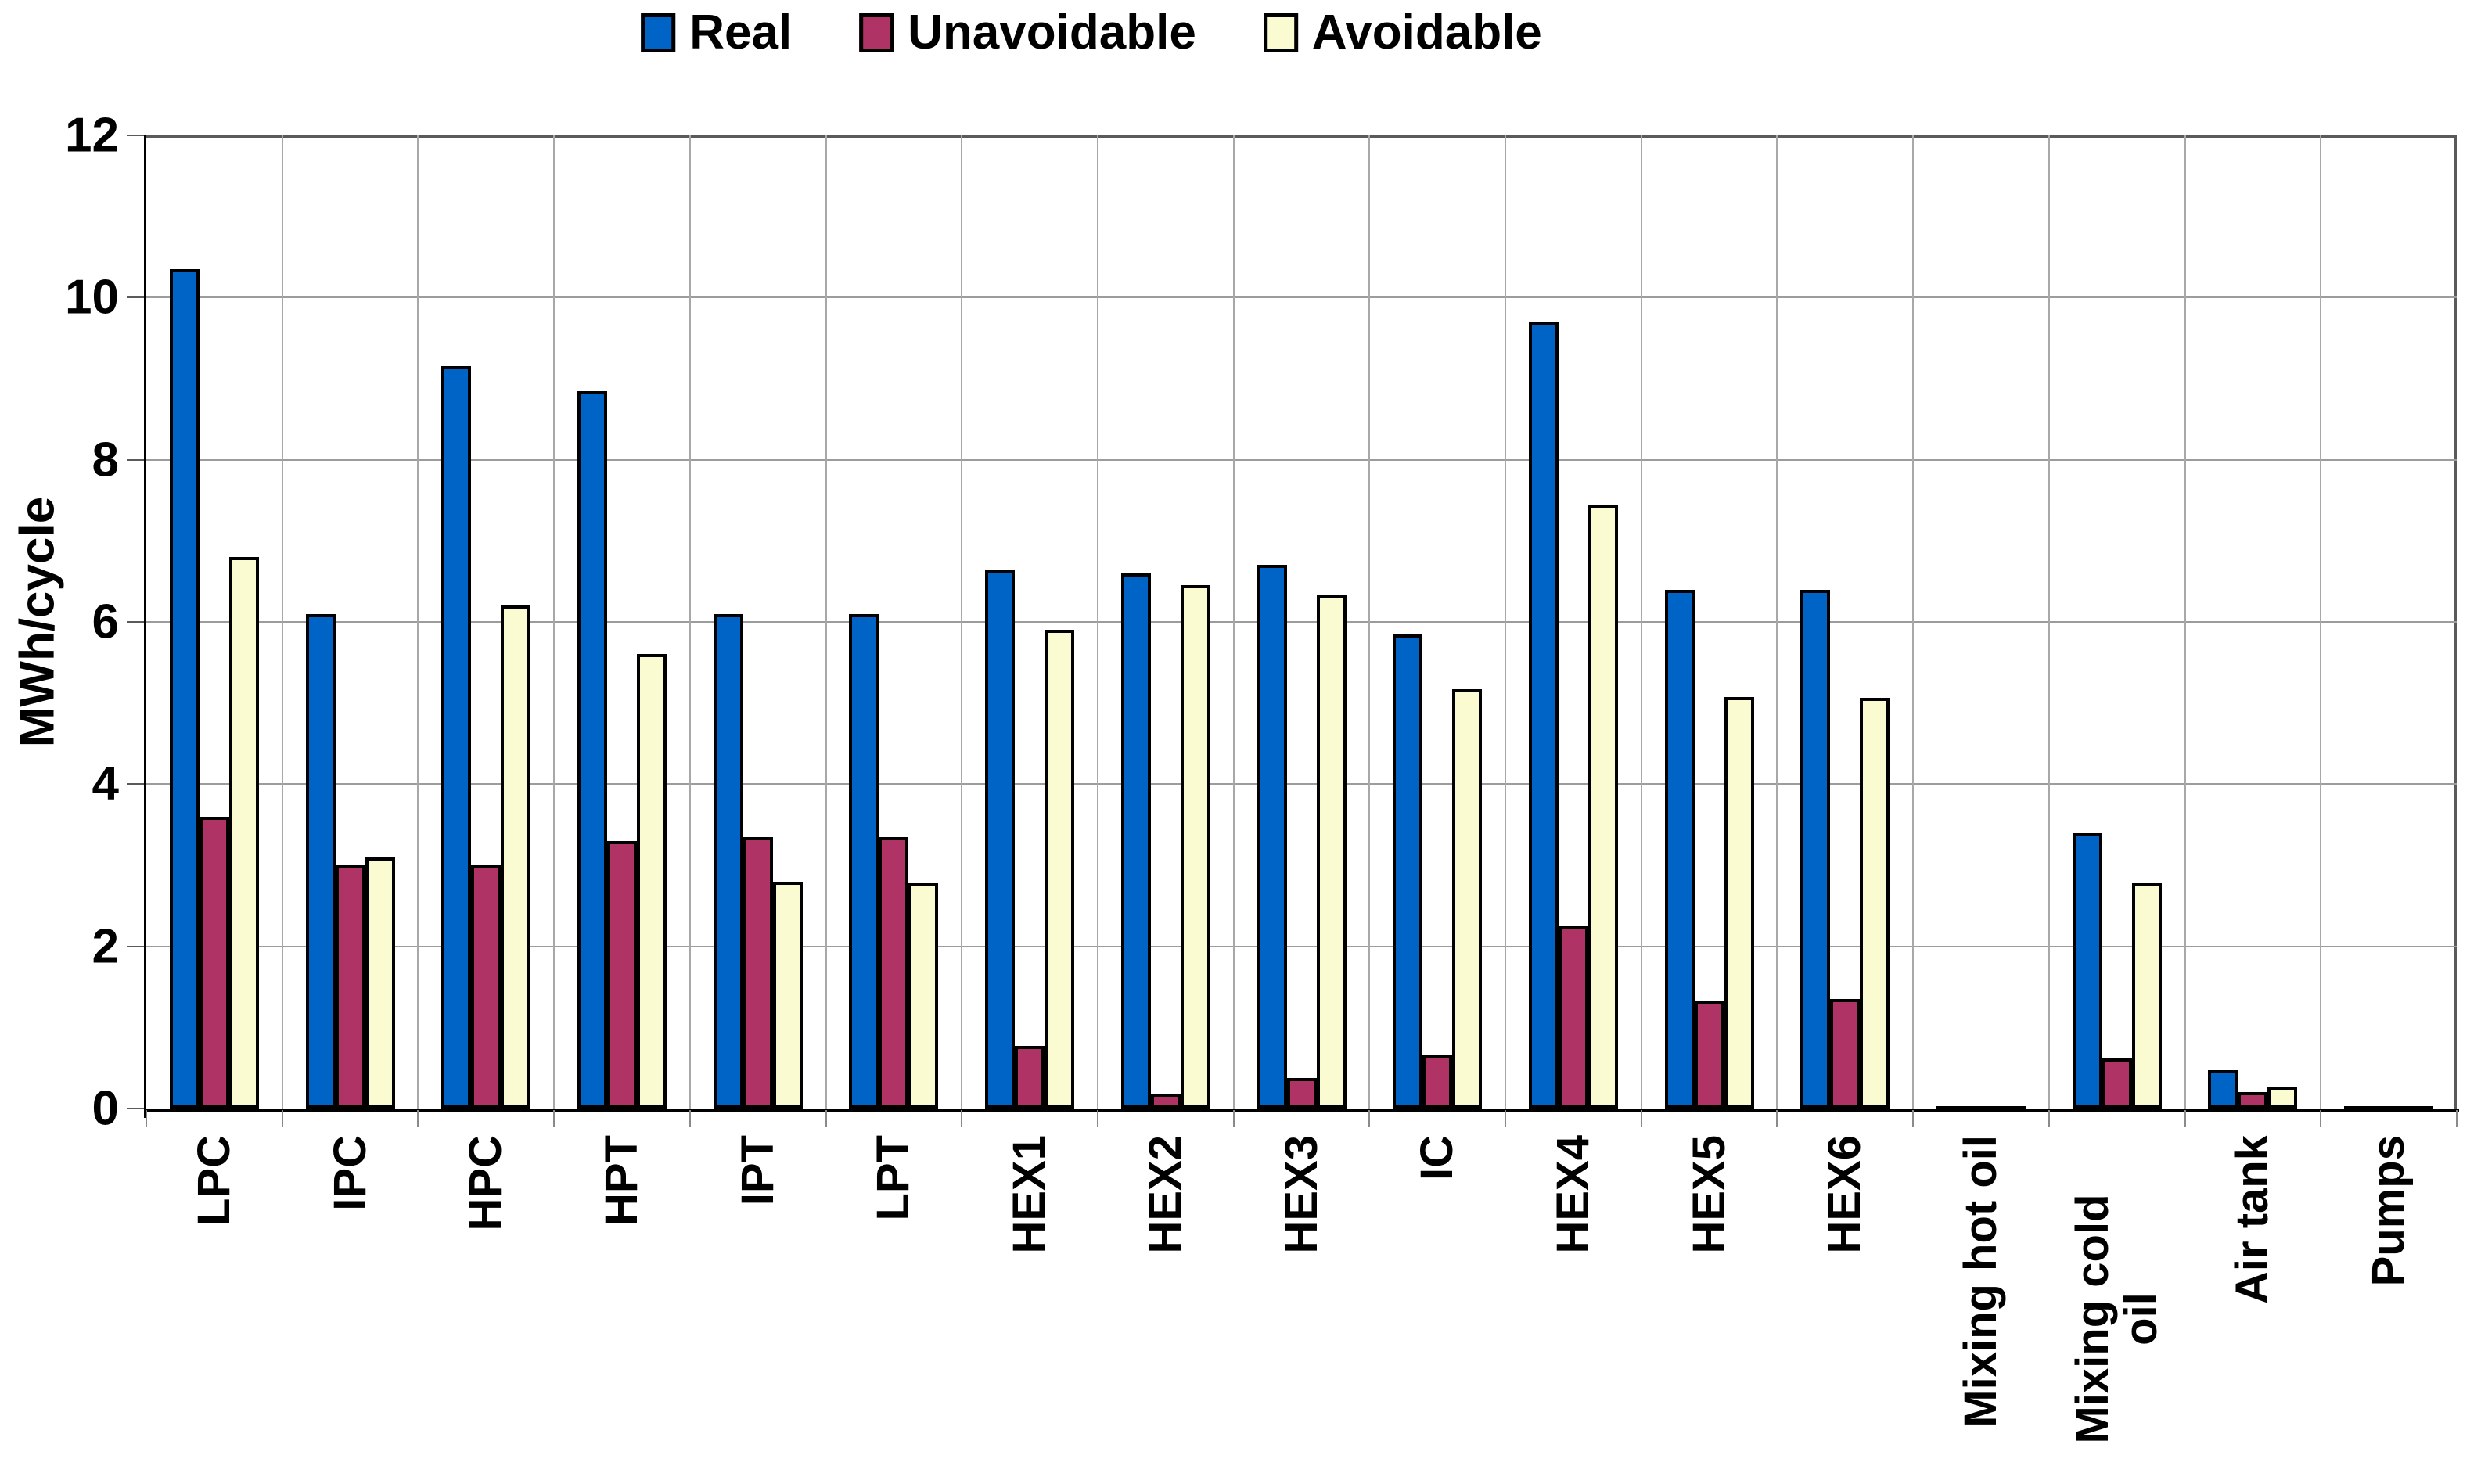 The width and height of the screenshot is (2481, 1484). I want to click on x-category-label-pumps: Pumps, so click(2388, 1211).